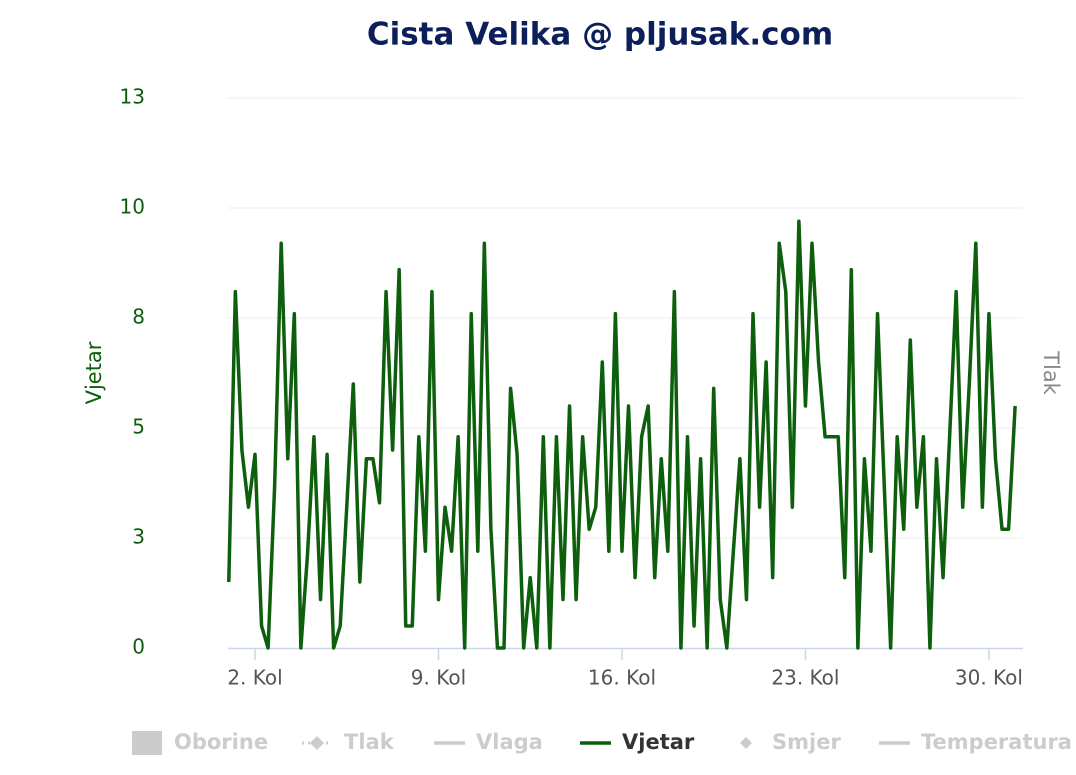  Describe the element at coordinates (138, 647) in the screenshot. I see `y-tick-label: 0` at that location.